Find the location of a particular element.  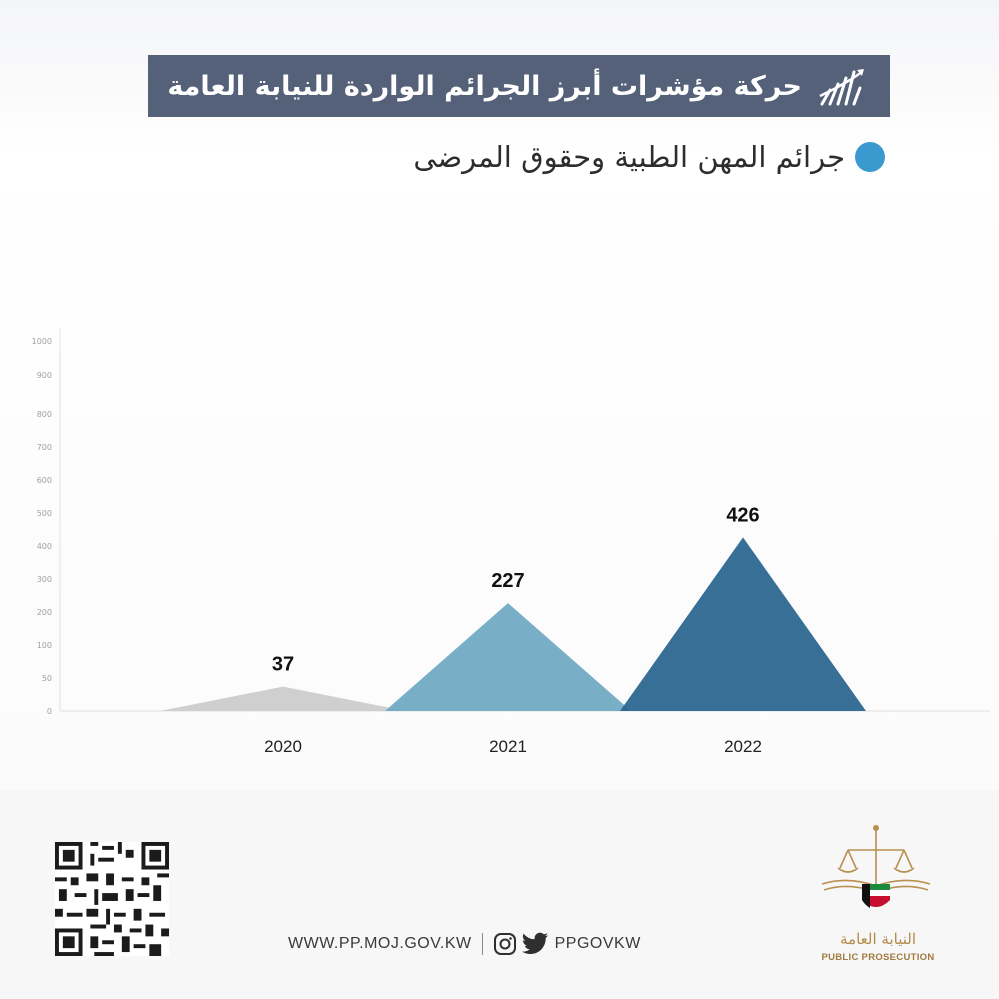

footer-links: WWW.PP.MOJ.GOV.KW PPGOVKW is located at coordinates (464, 944).